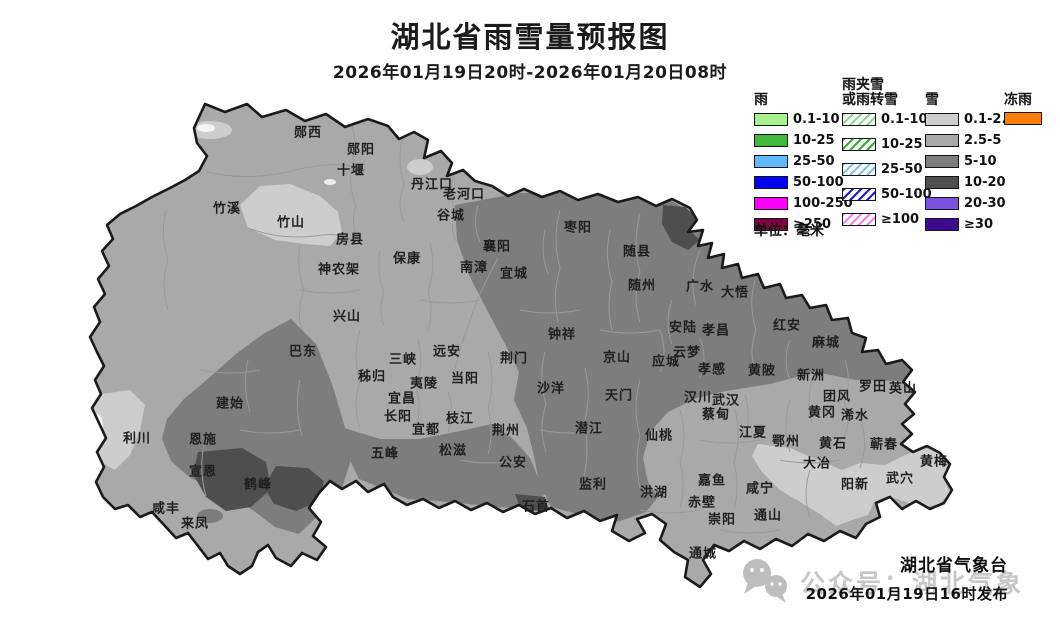 This screenshot has width=1060, height=620. I want to click on forecast-period: 2026年01月19日20时-2026年01月20日08时, so click(530, 73).